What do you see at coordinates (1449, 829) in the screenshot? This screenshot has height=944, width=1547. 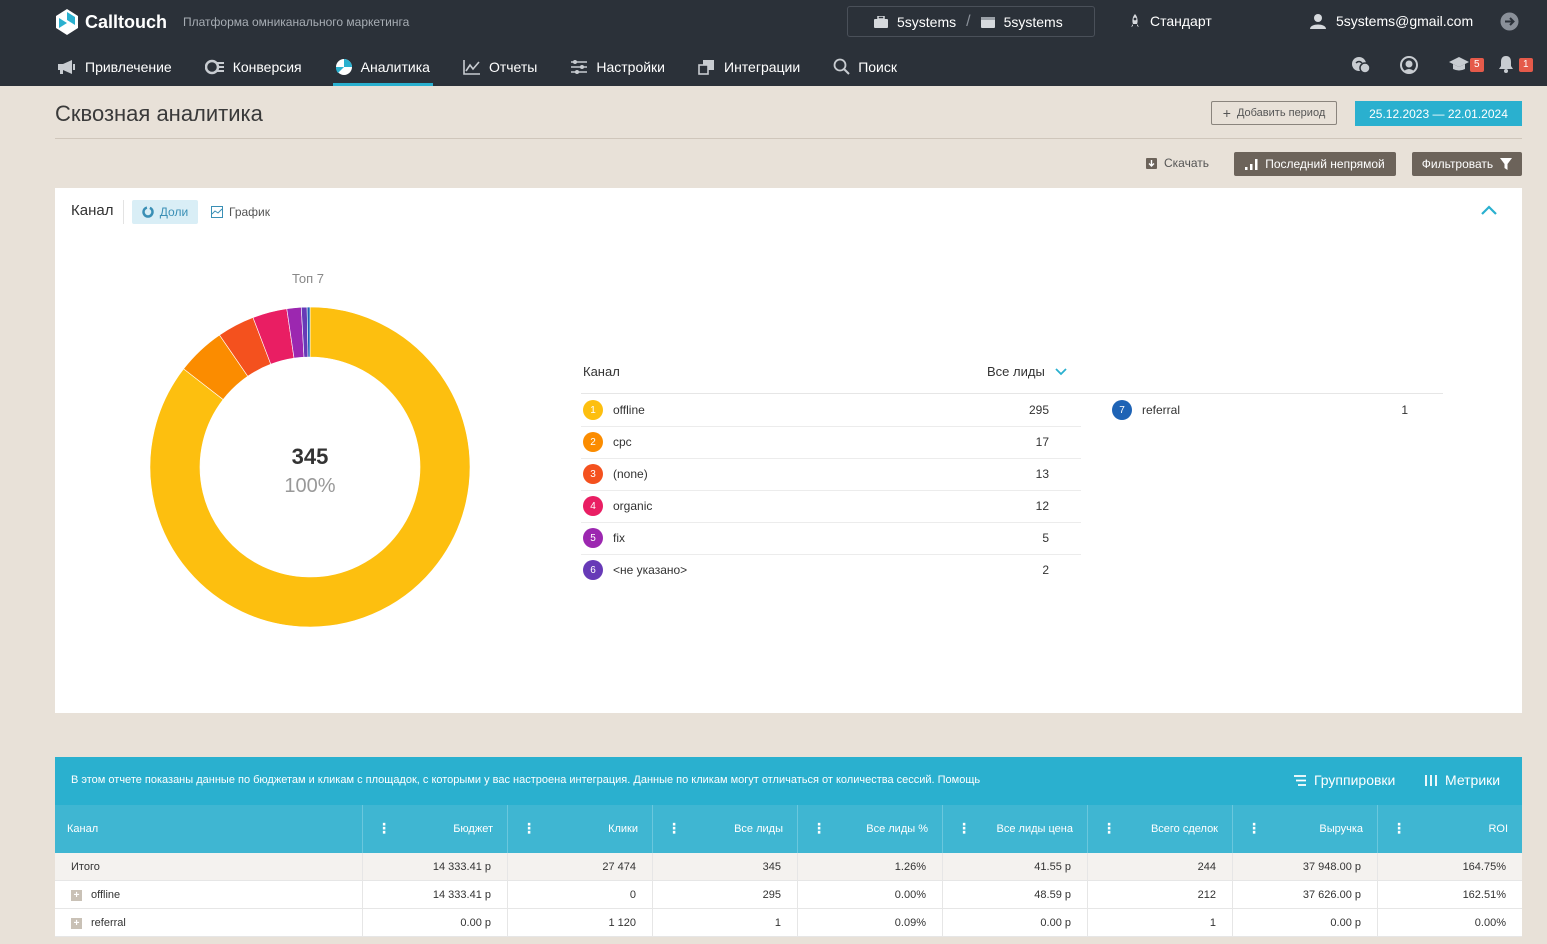 I see `column-header: ⋮ ROI` at bounding box center [1449, 829].